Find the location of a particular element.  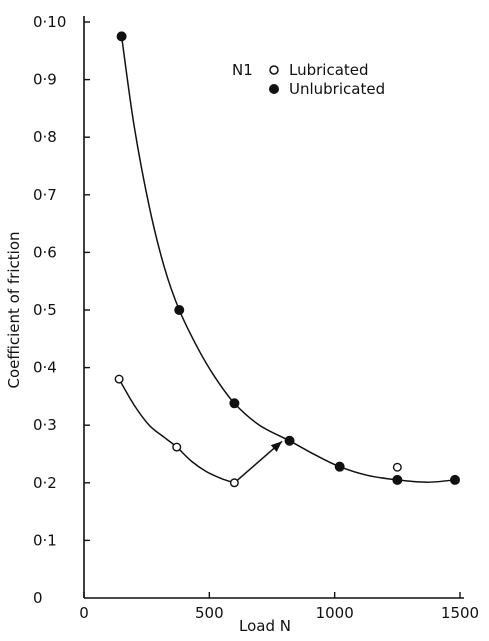

y-tick-label: 0·1 is located at coordinates (45, 540).